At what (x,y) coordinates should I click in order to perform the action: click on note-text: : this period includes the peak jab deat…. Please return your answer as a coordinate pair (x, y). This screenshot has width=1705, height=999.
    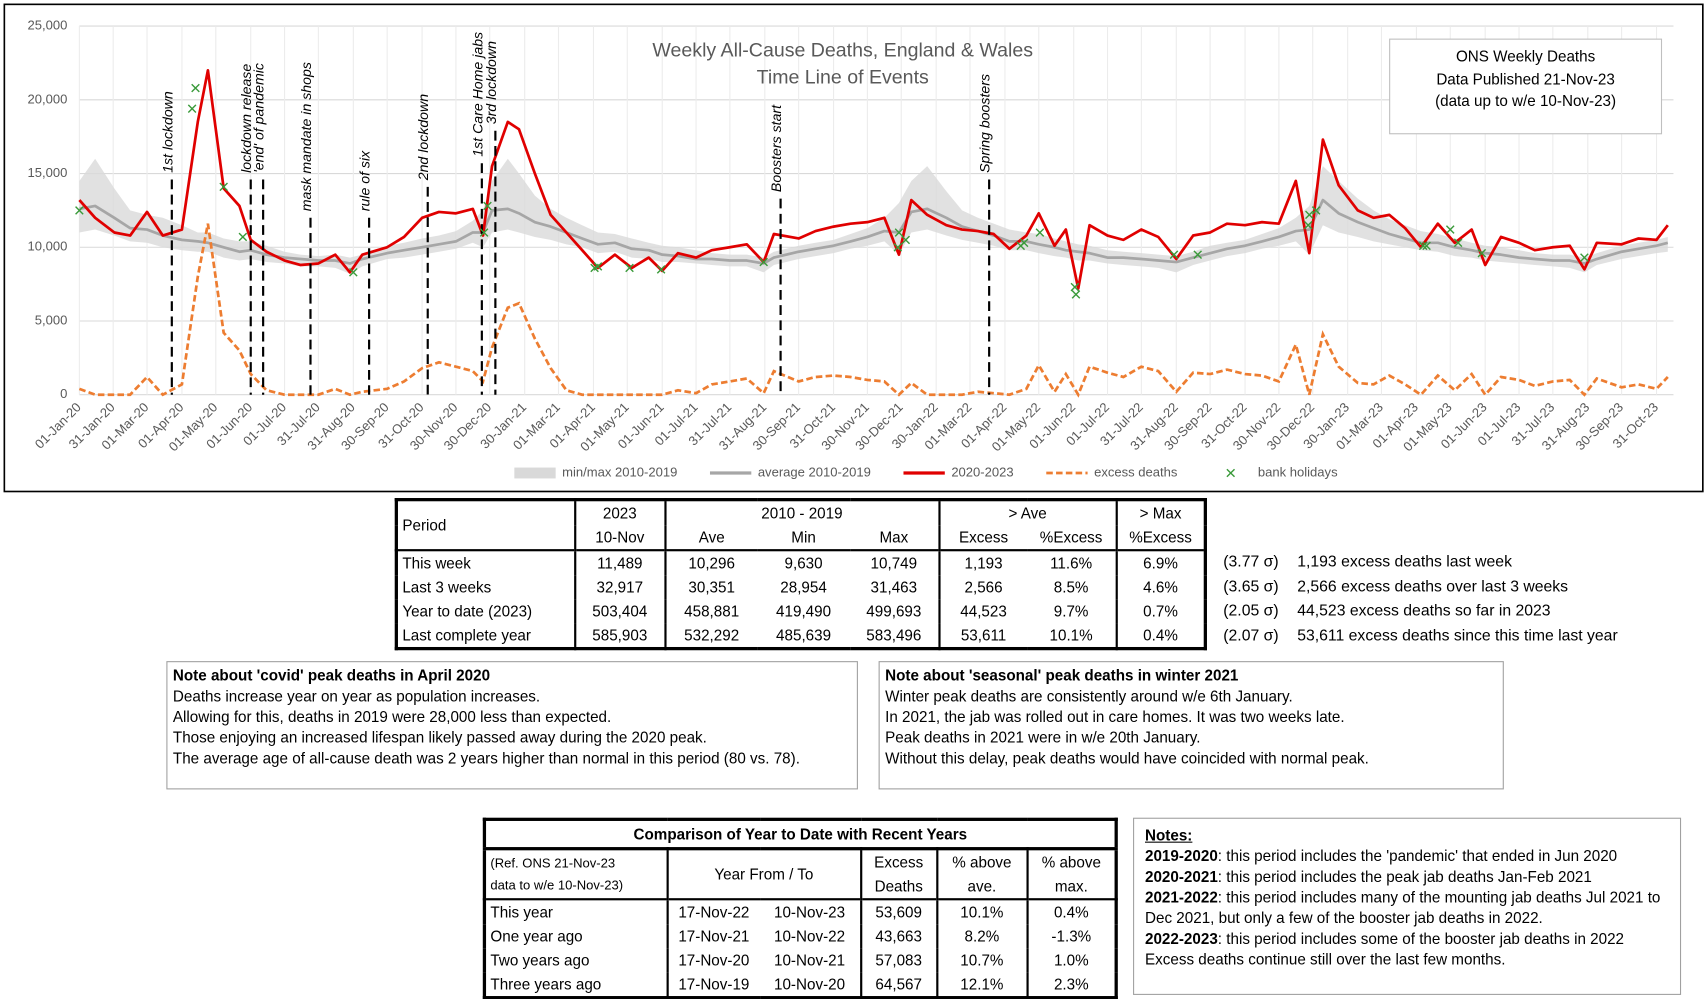
    Looking at the image, I should click on (1404, 876).